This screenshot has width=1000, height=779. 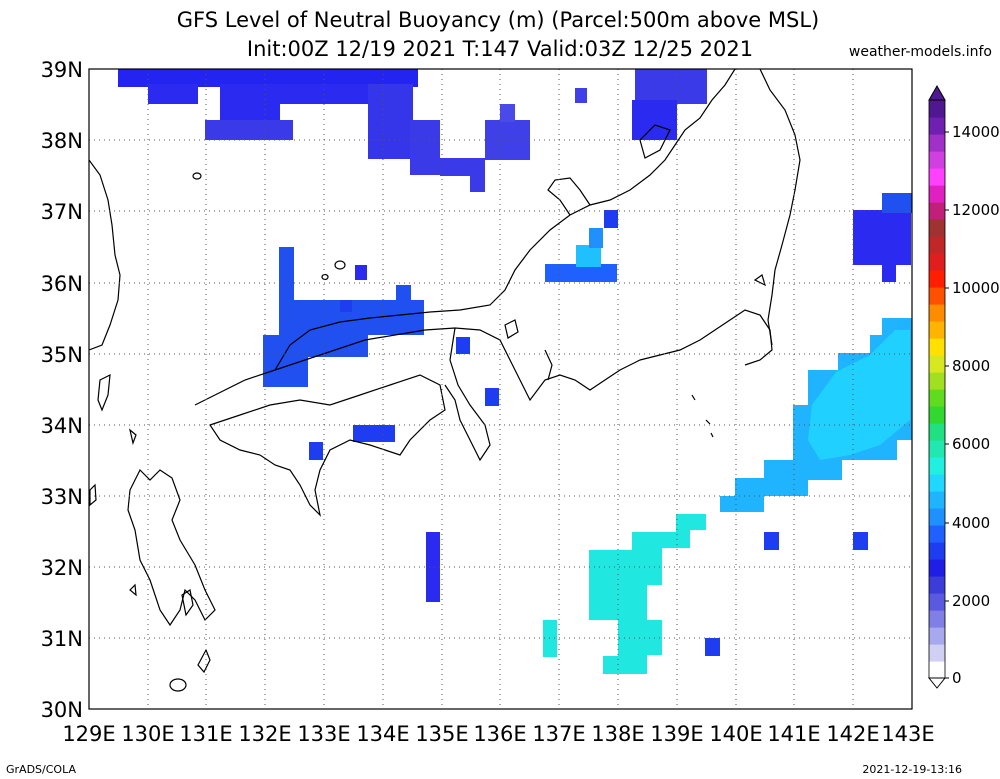 I want to click on lon-label: 134E, so click(x=382, y=734).